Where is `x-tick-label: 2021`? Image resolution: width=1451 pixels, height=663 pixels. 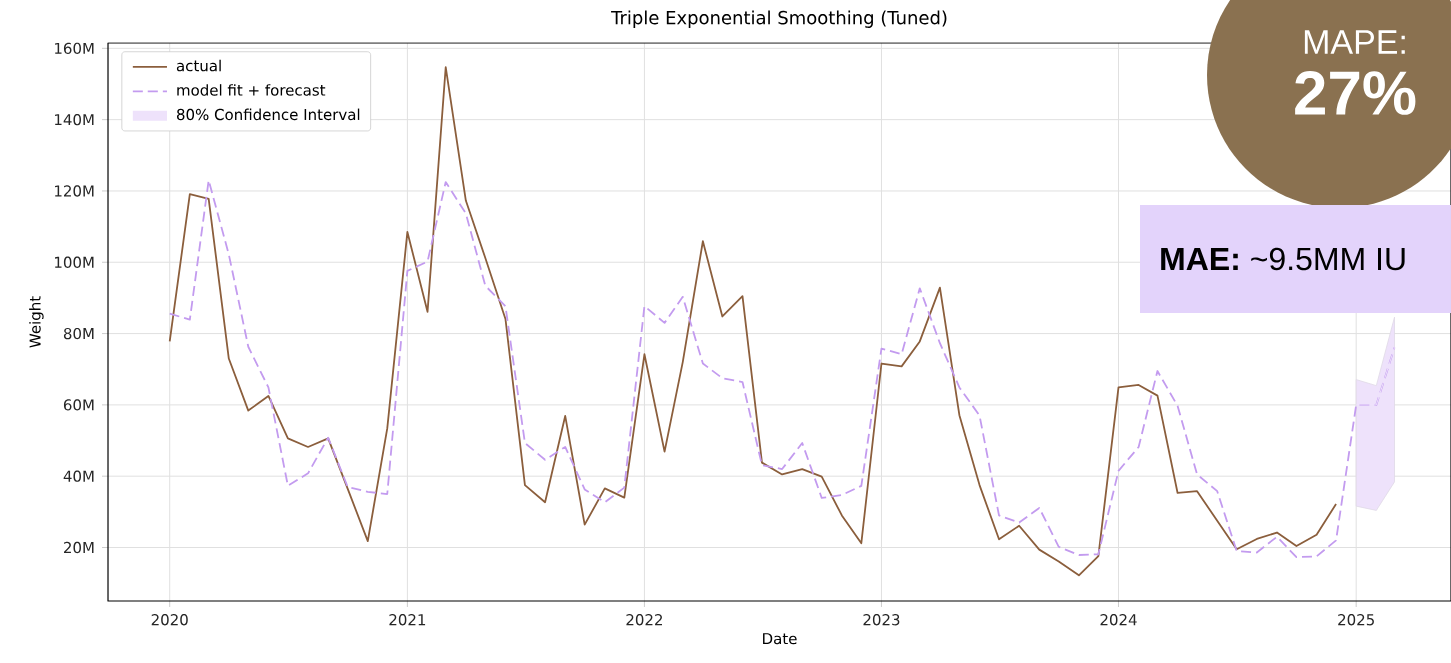
x-tick-label: 2021 is located at coordinates (407, 620).